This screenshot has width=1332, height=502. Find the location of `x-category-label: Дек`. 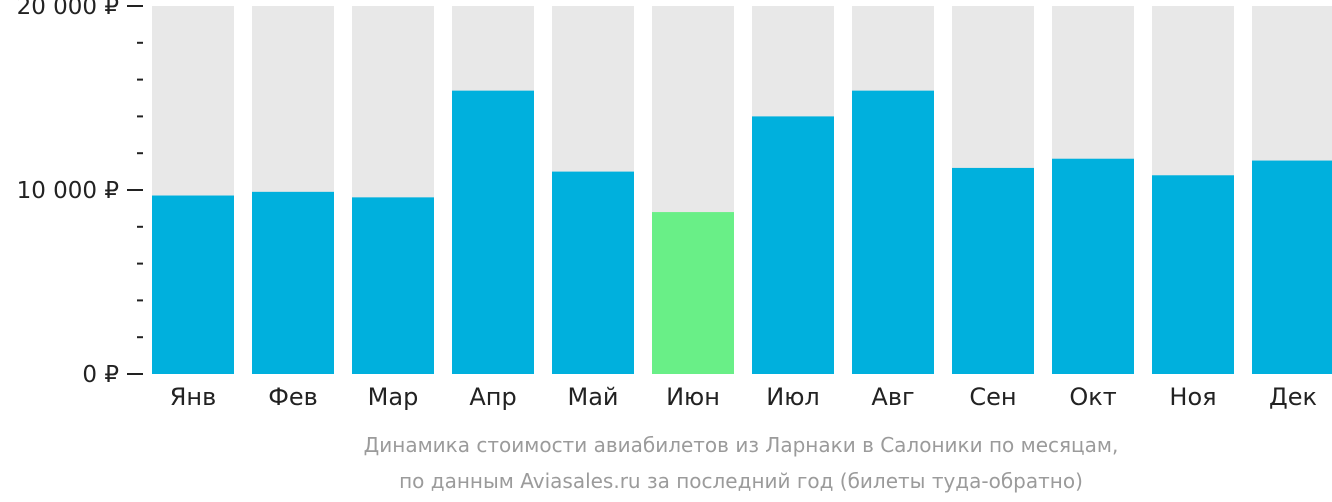

x-category-label: Дек is located at coordinates (1293, 397).